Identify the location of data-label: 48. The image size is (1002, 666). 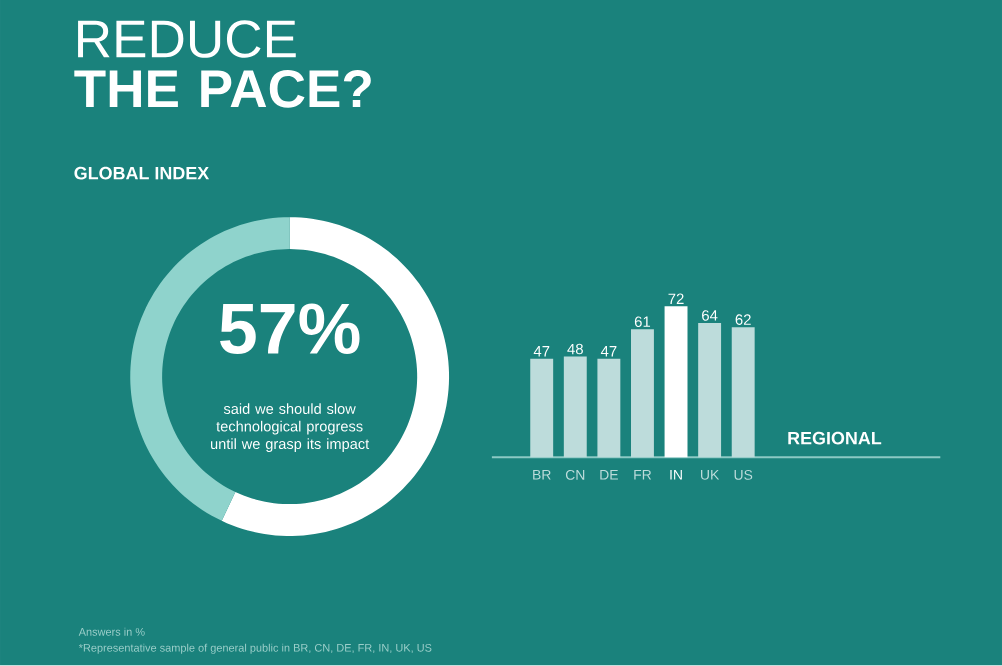
(575, 349).